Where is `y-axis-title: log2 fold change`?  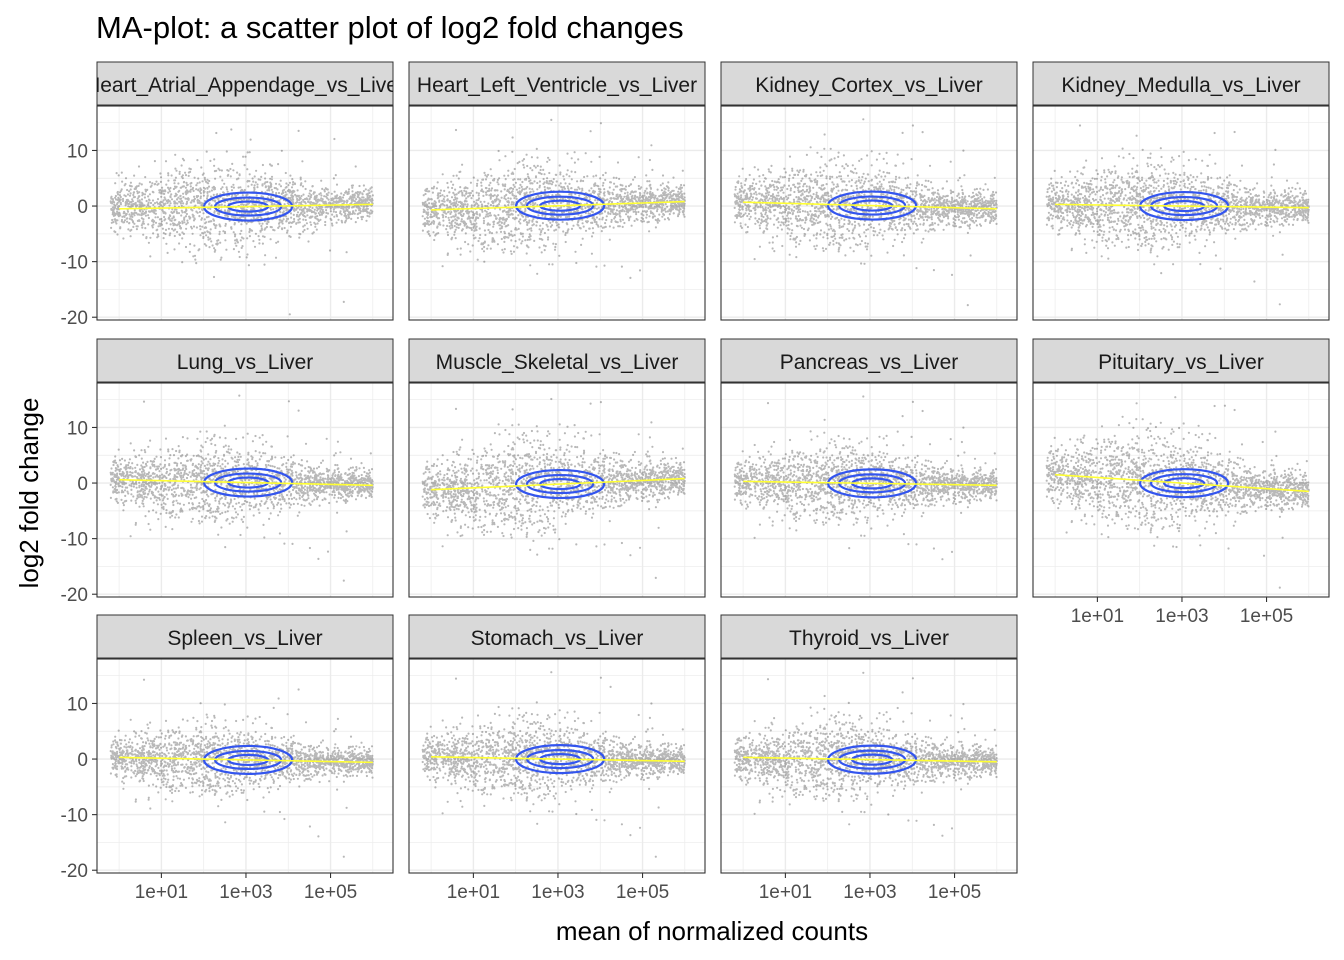
y-axis-title: log2 fold change is located at coordinates (29, 493).